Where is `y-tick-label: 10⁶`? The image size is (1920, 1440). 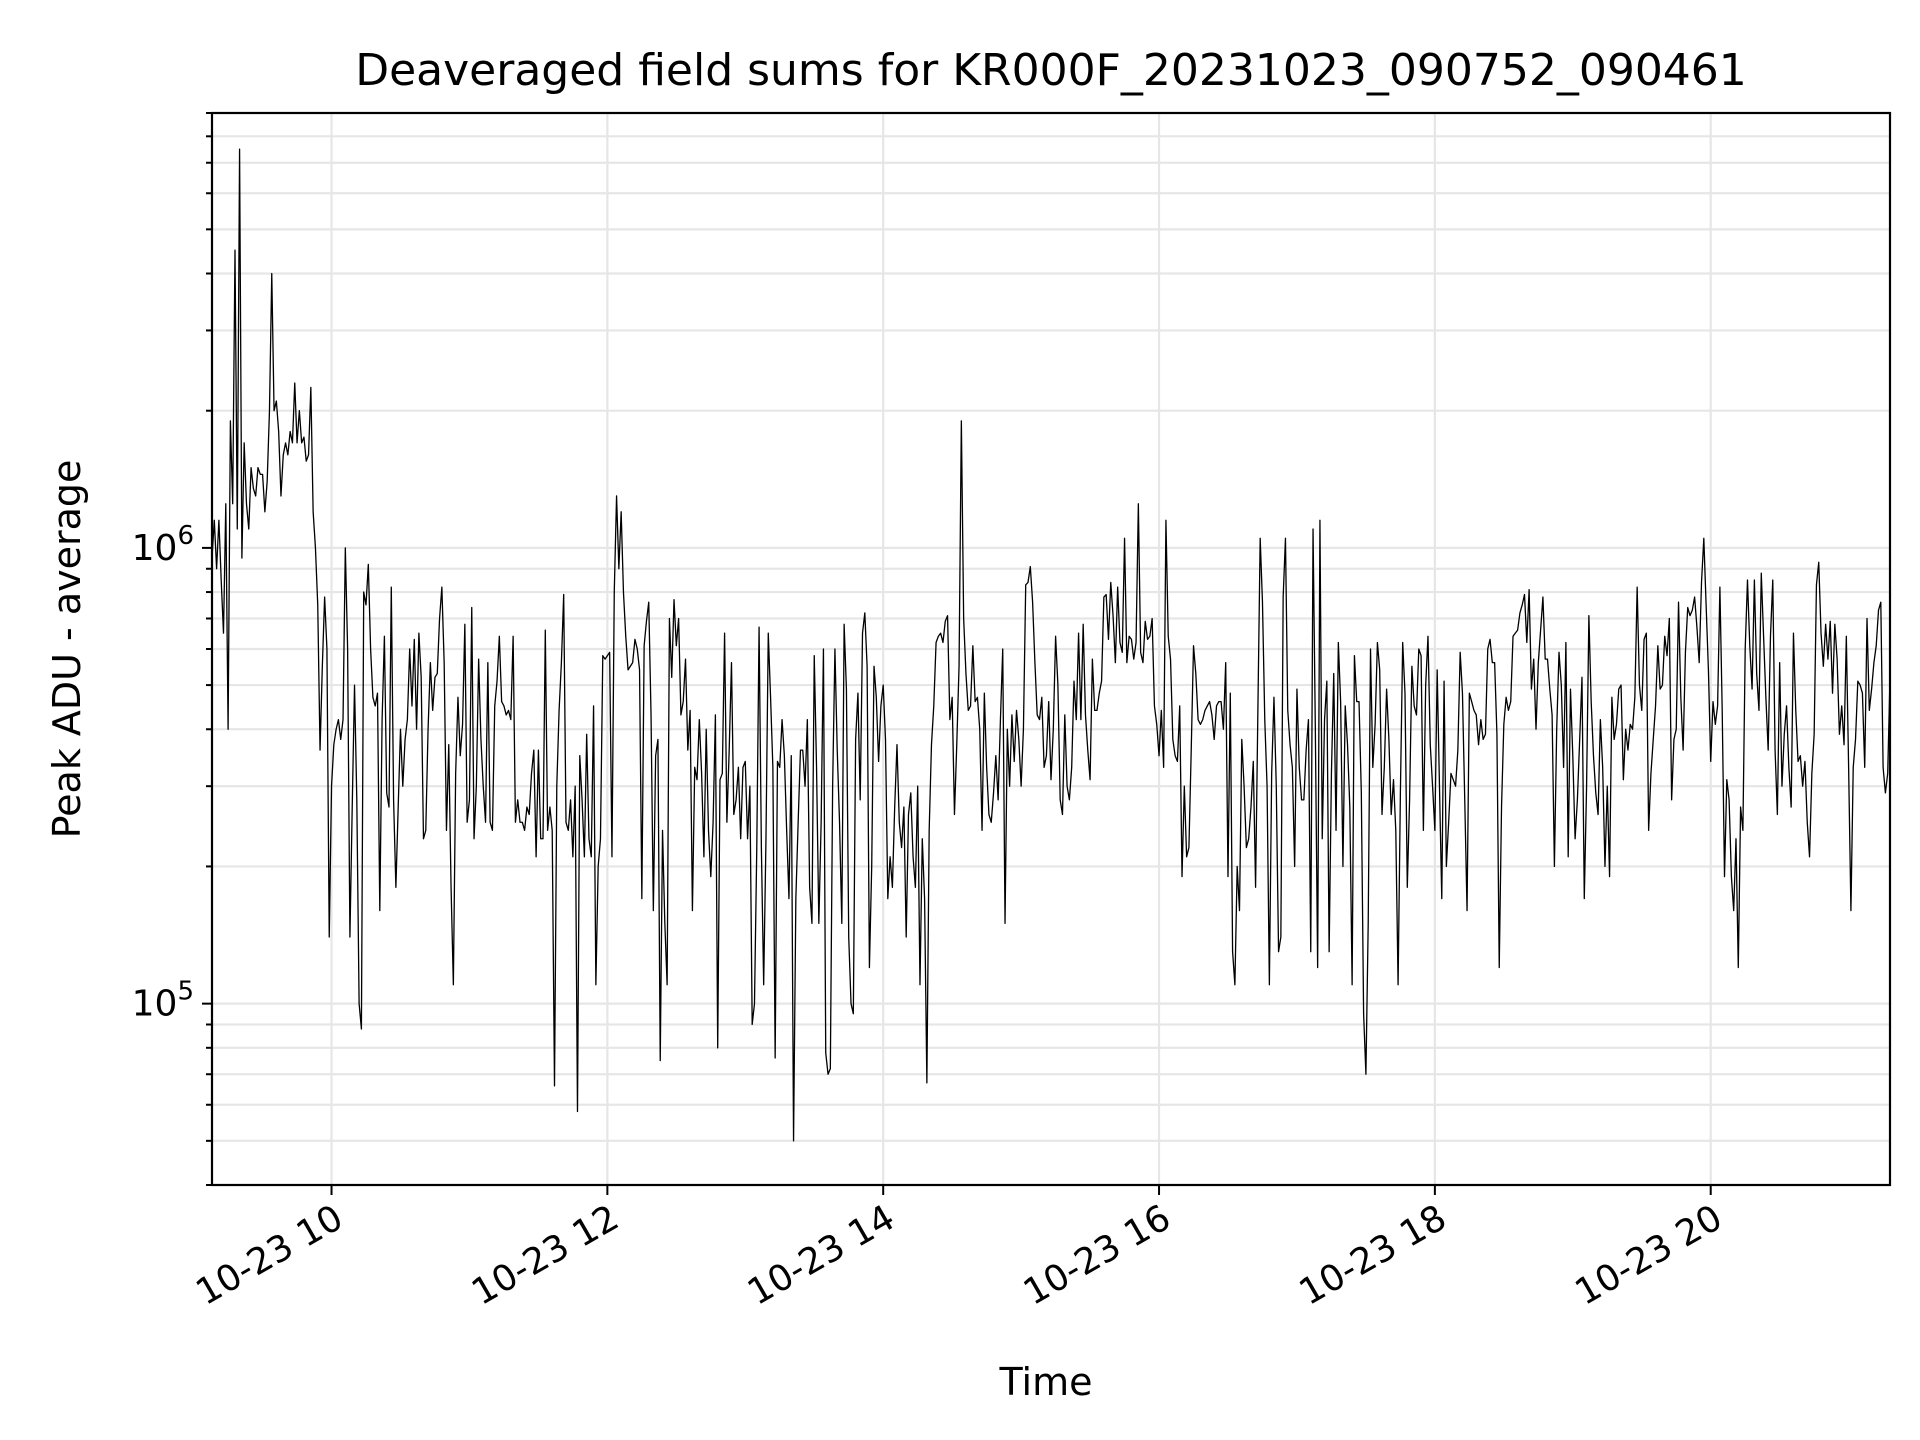 y-tick-label: 10⁶ is located at coordinates (163, 545).